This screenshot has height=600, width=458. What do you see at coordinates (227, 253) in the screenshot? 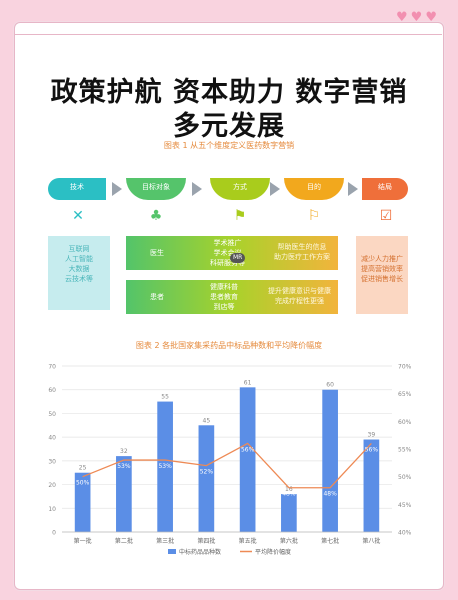
I see `method-doctor: 学术推广 学术会议 科研服务等` at bounding box center [227, 253].